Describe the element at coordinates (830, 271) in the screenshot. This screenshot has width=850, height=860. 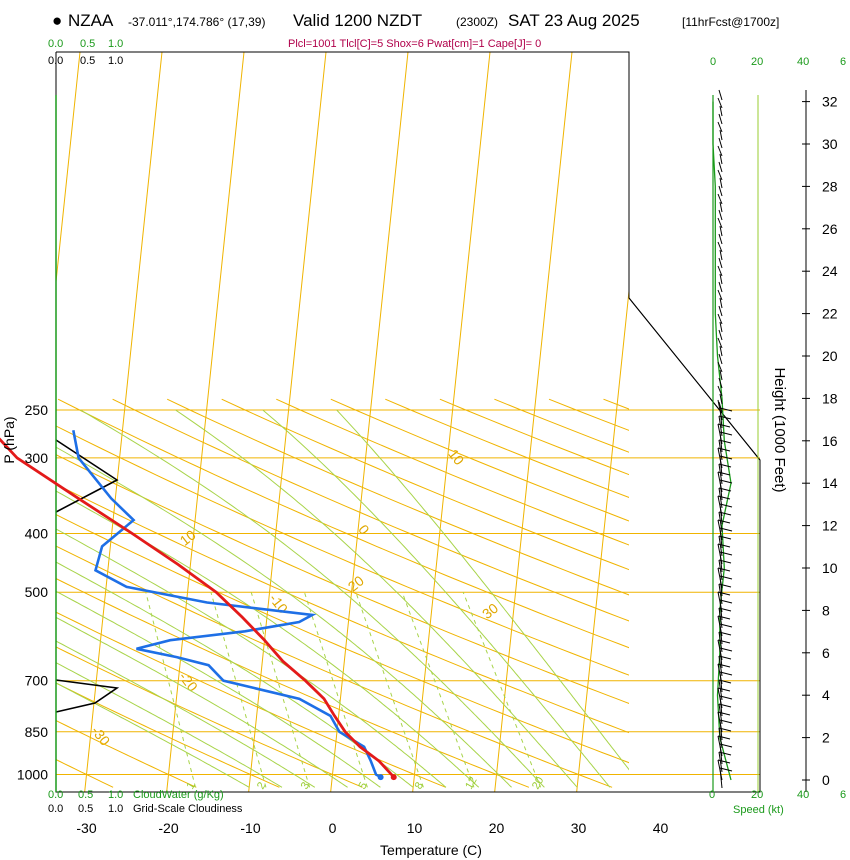
I see `height-tick-24: 24` at that location.